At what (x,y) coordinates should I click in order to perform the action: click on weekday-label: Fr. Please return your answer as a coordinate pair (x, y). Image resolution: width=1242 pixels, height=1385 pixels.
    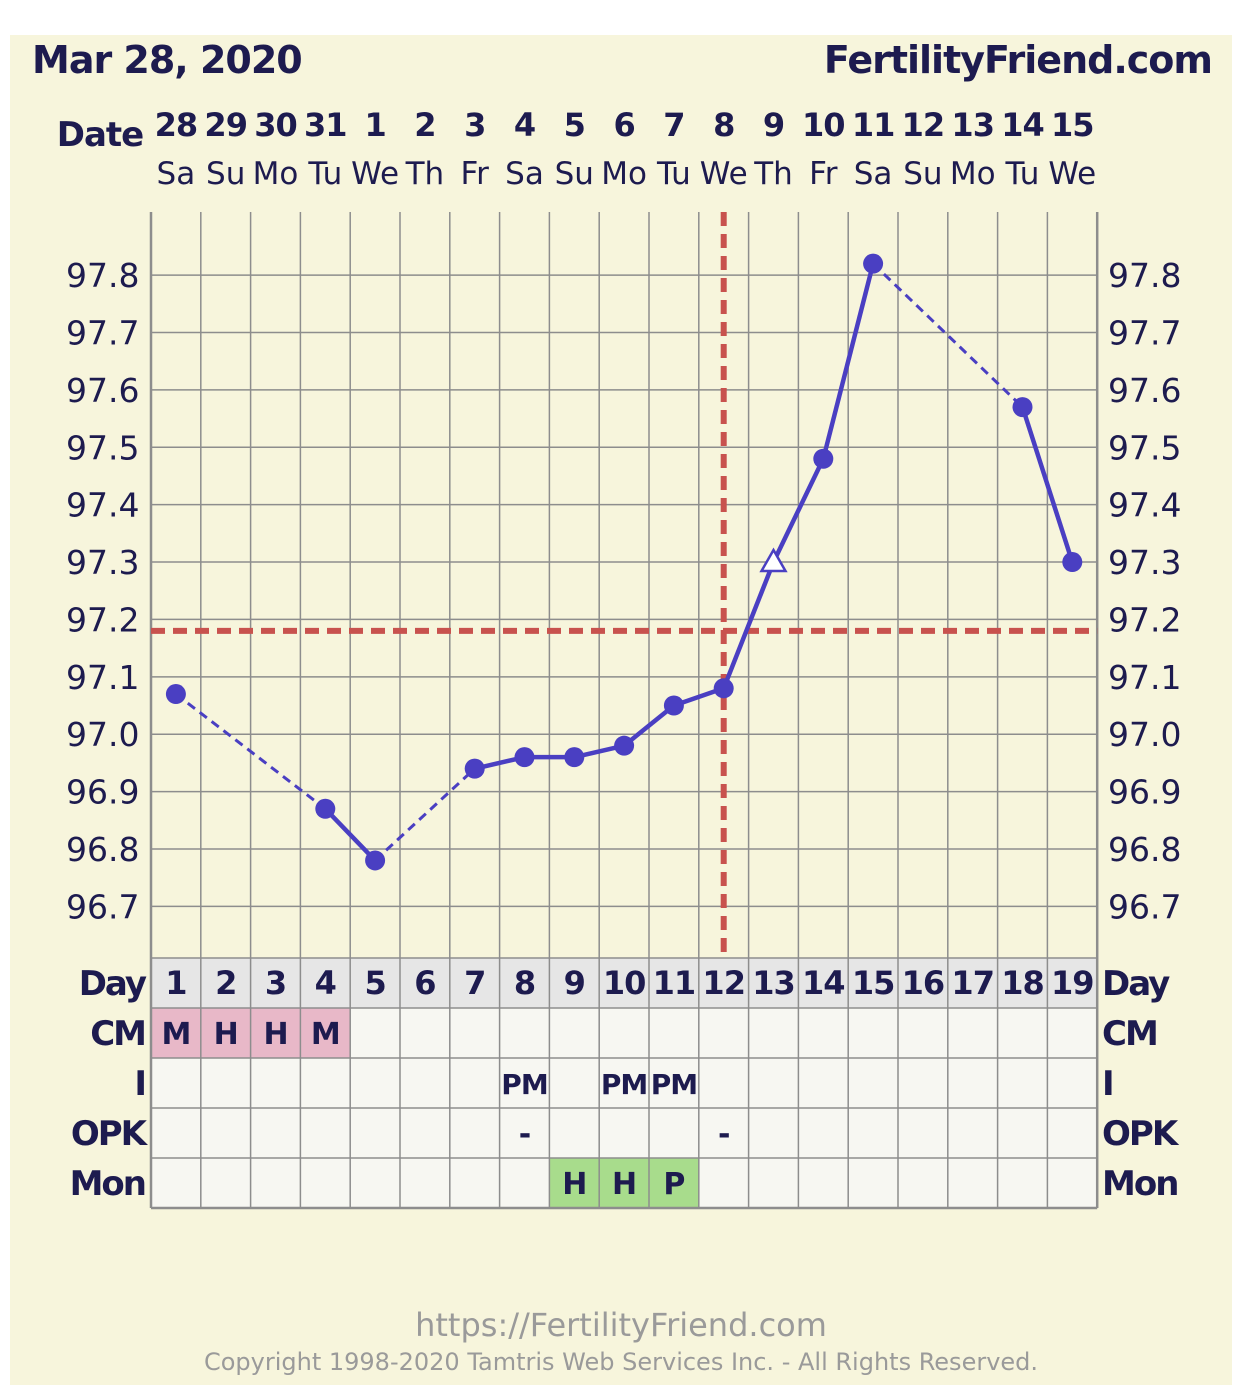
    Looking at the image, I should click on (475, 174).